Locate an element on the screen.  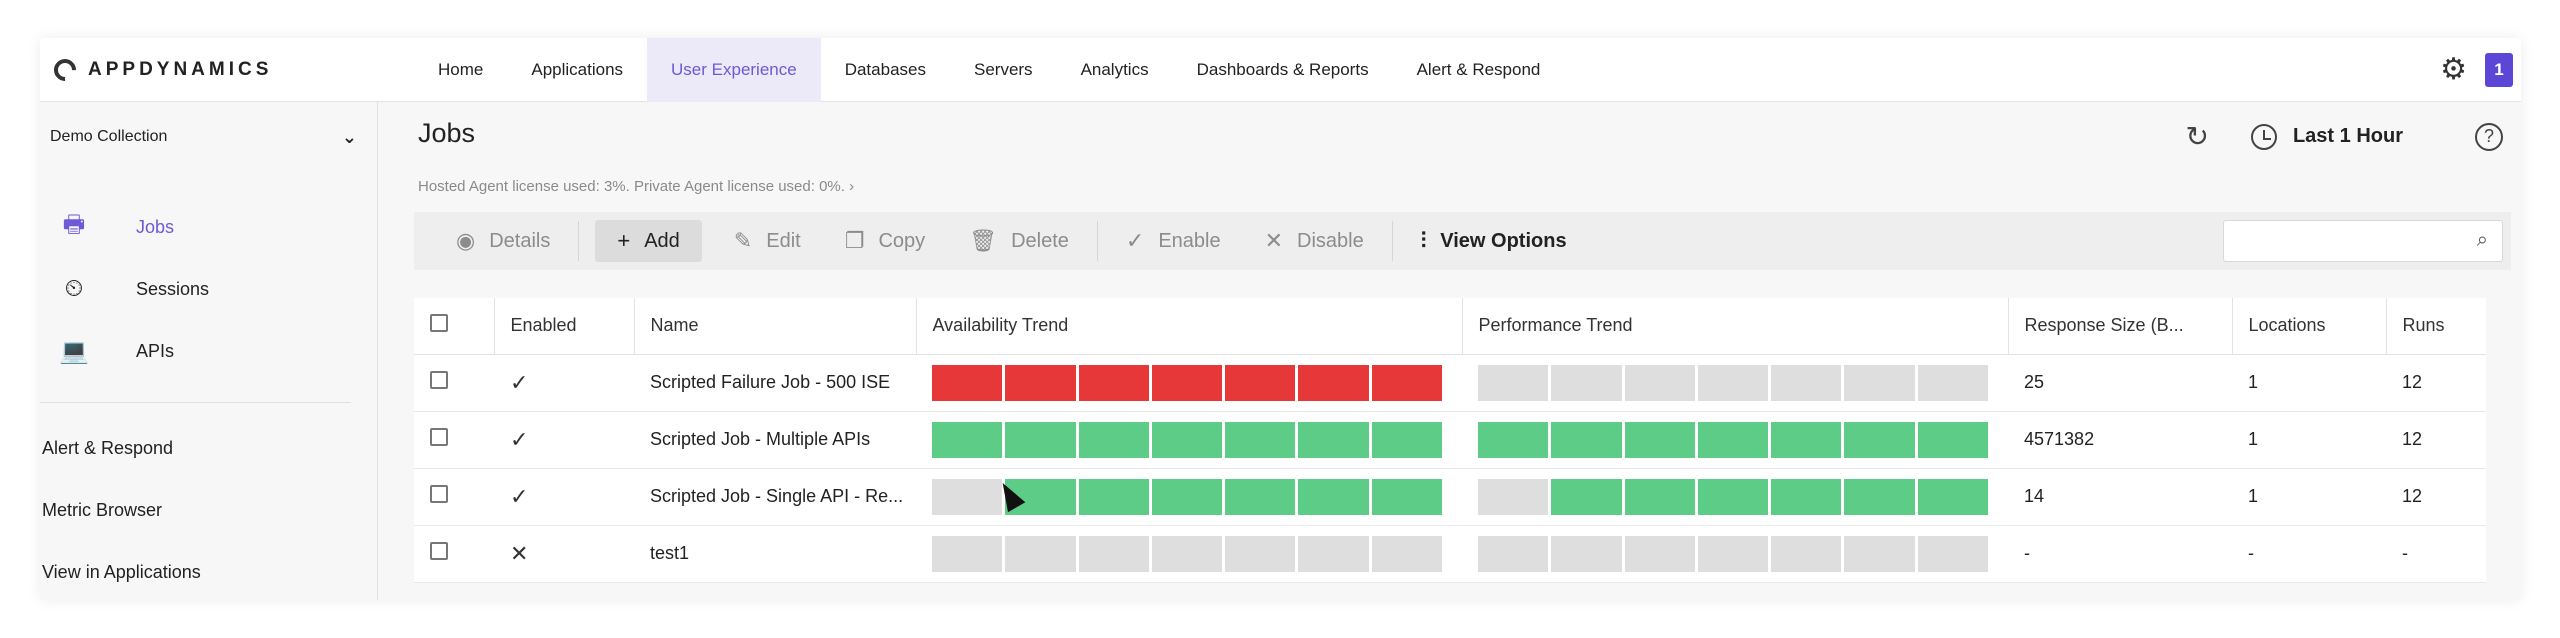
copy-button: ❐ Copy is located at coordinates (885, 241).